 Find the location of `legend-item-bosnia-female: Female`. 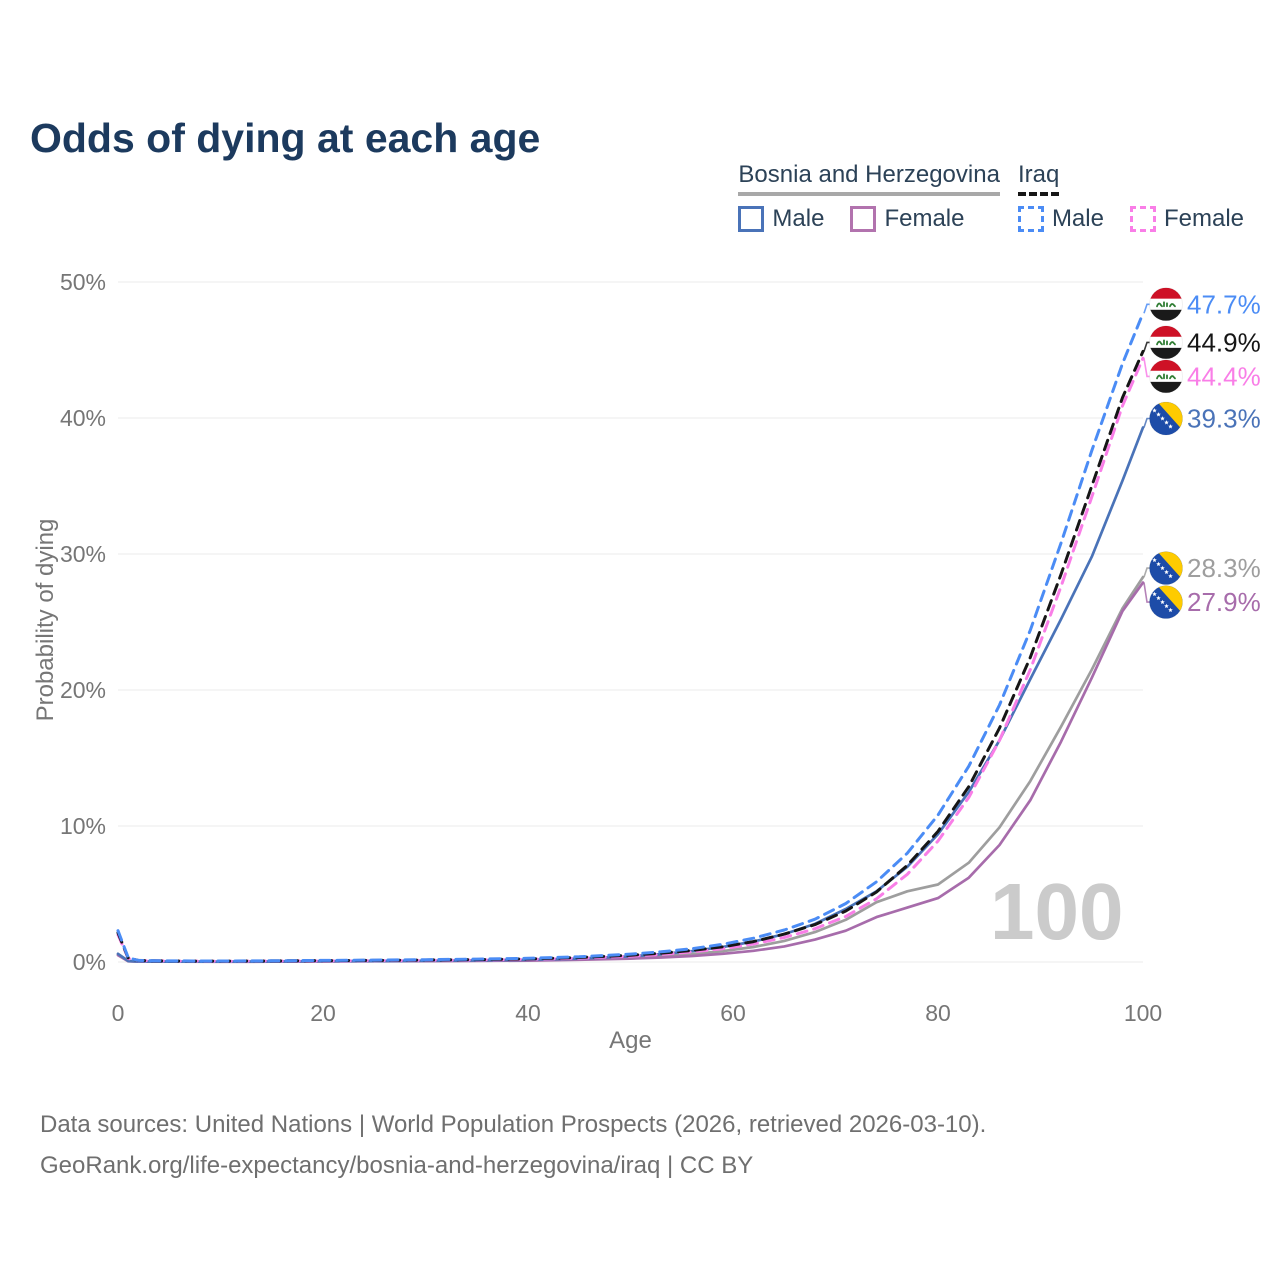

legend-item-bosnia-female: Female is located at coordinates (907, 219).